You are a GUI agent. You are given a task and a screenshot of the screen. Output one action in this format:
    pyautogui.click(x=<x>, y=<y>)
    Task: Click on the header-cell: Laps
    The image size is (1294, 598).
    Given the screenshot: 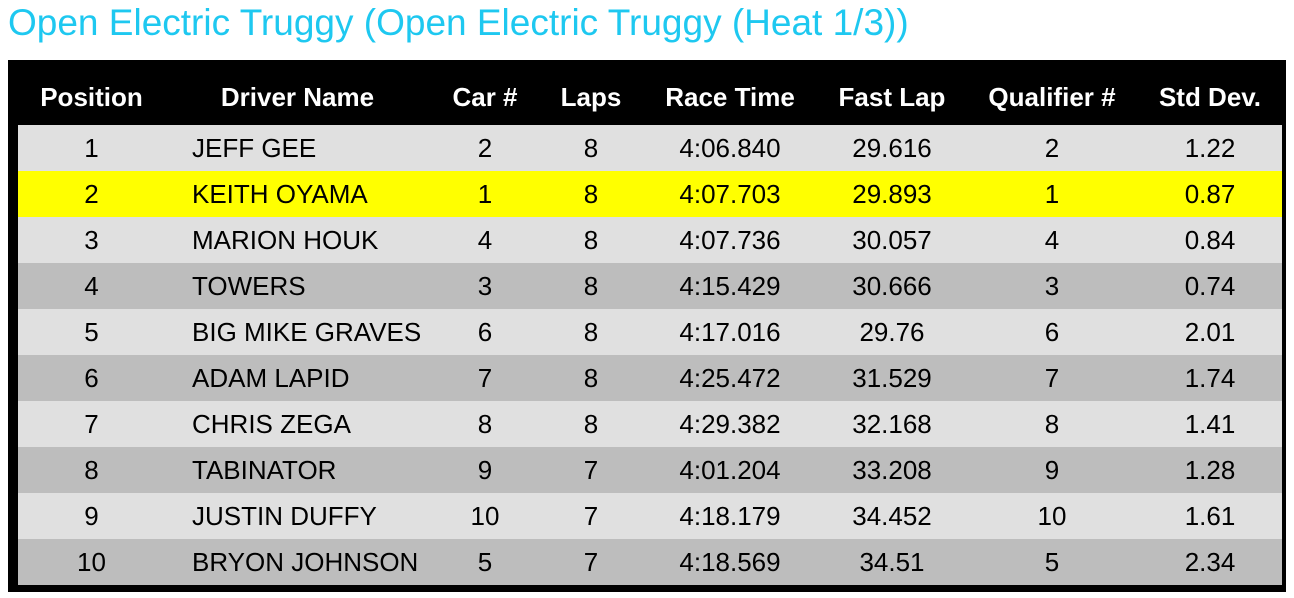 What is the action you would take?
    pyautogui.click(x=591, y=97)
    